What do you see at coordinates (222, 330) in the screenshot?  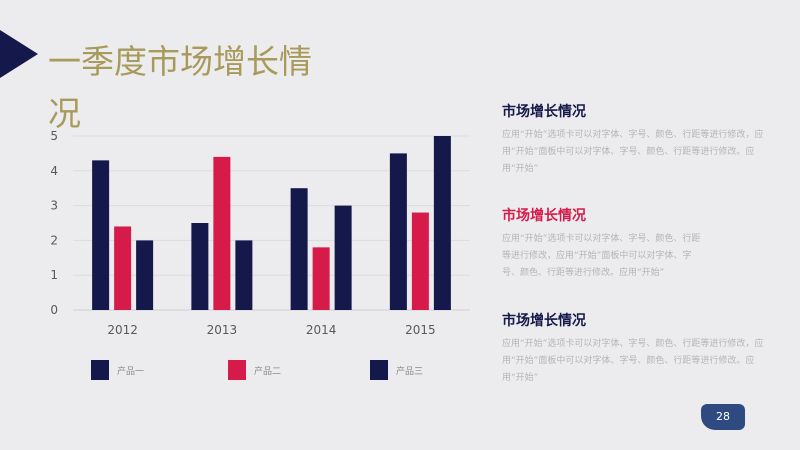 I see `x-tick-label: 2013` at bounding box center [222, 330].